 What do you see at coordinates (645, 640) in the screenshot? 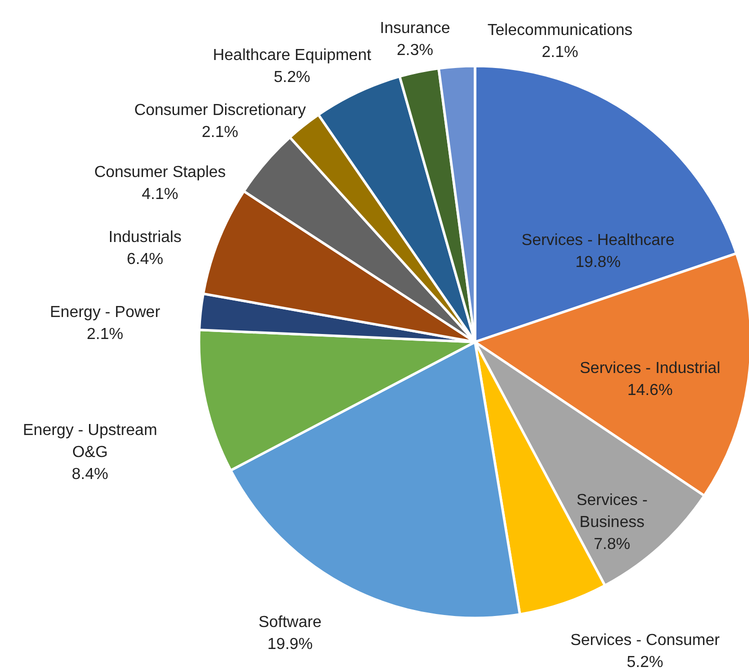
I see `slice-label: Services - Consumer` at bounding box center [645, 640].